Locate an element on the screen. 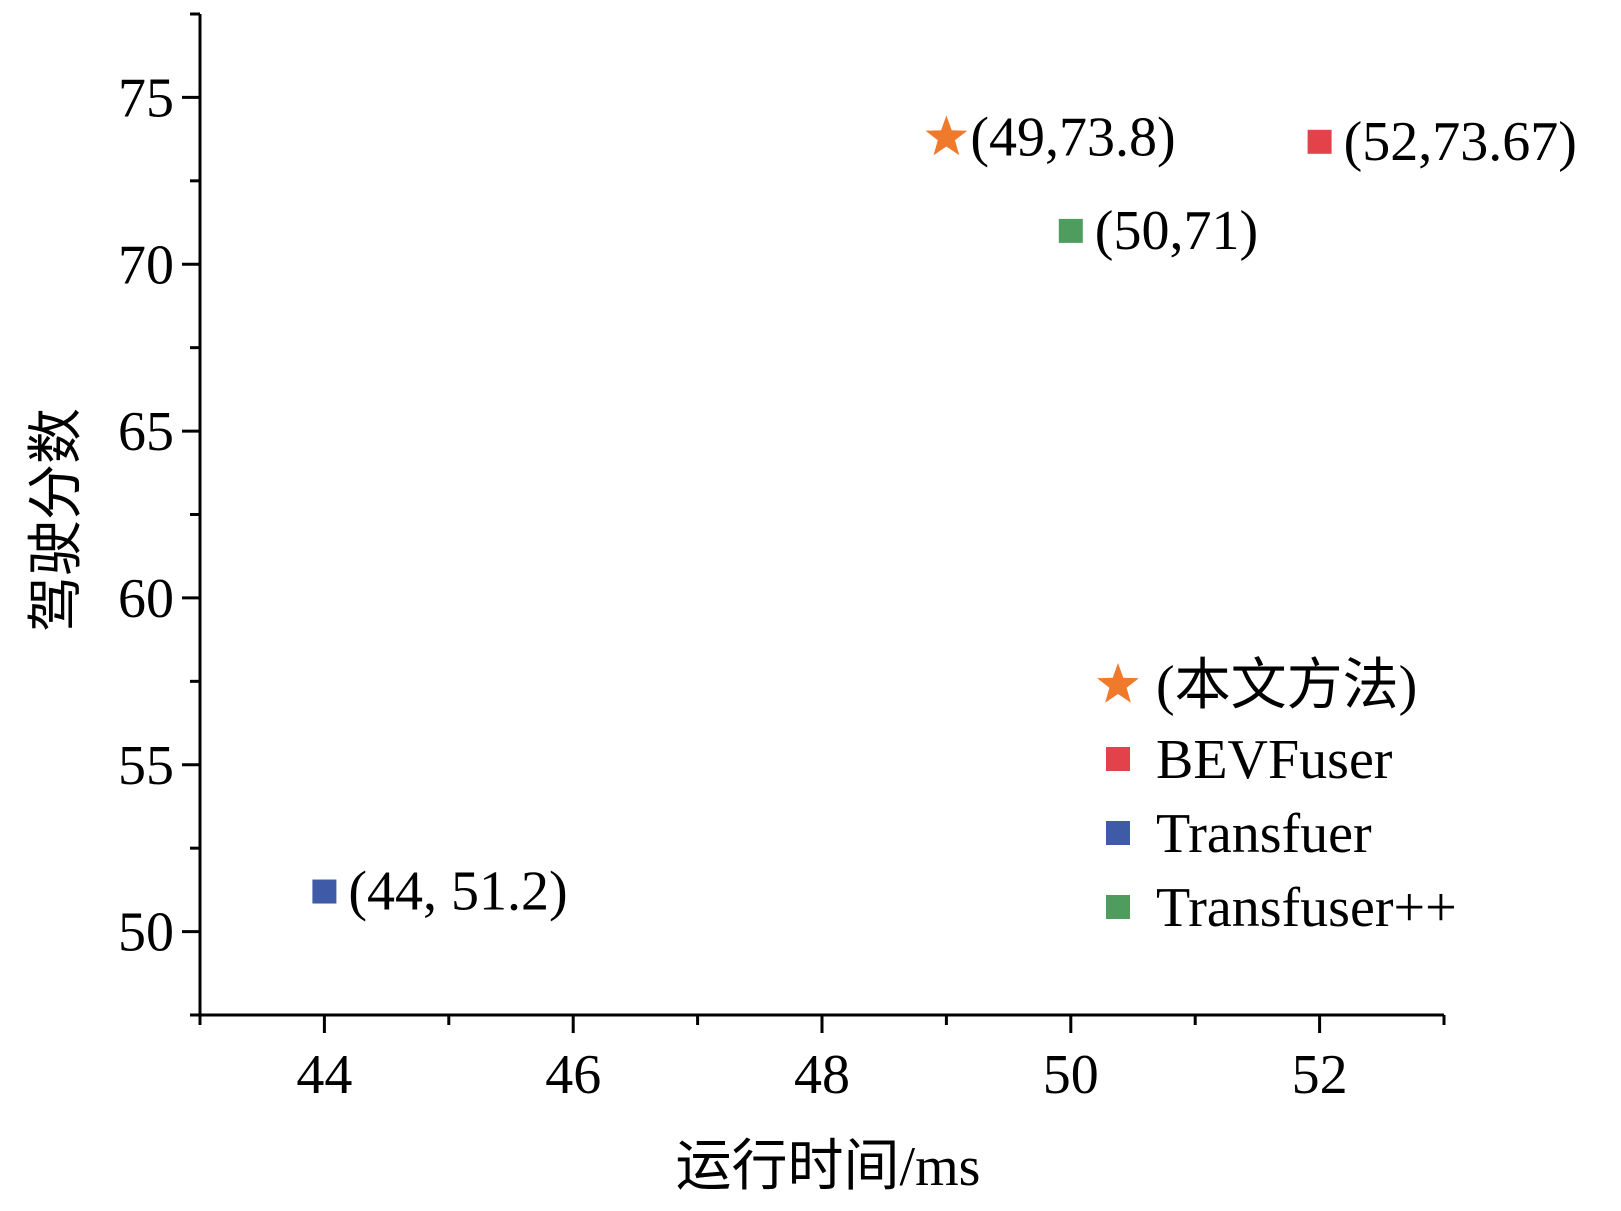 The height and width of the screenshot is (1211, 1621). x-tick-label: 48 is located at coordinates (822, 1075).